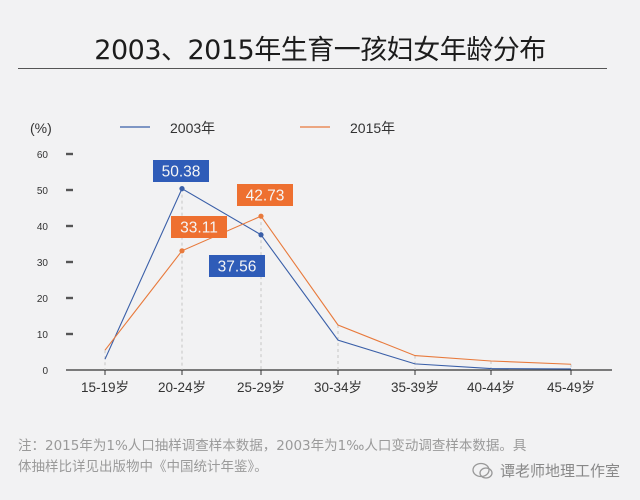 This screenshot has height=500, width=640. I want to click on data-label-value: 42.73, so click(265, 196).